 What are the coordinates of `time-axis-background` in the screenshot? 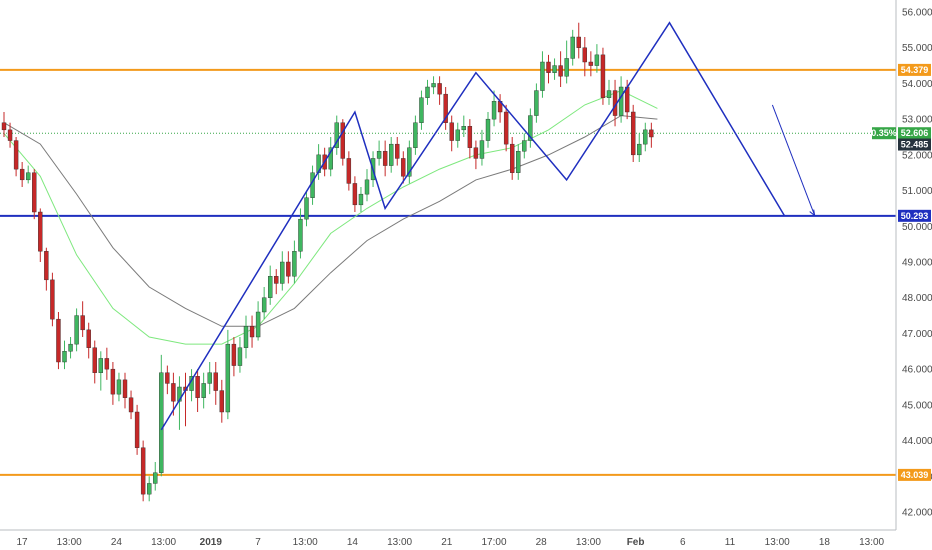 It's located at (466, 540).